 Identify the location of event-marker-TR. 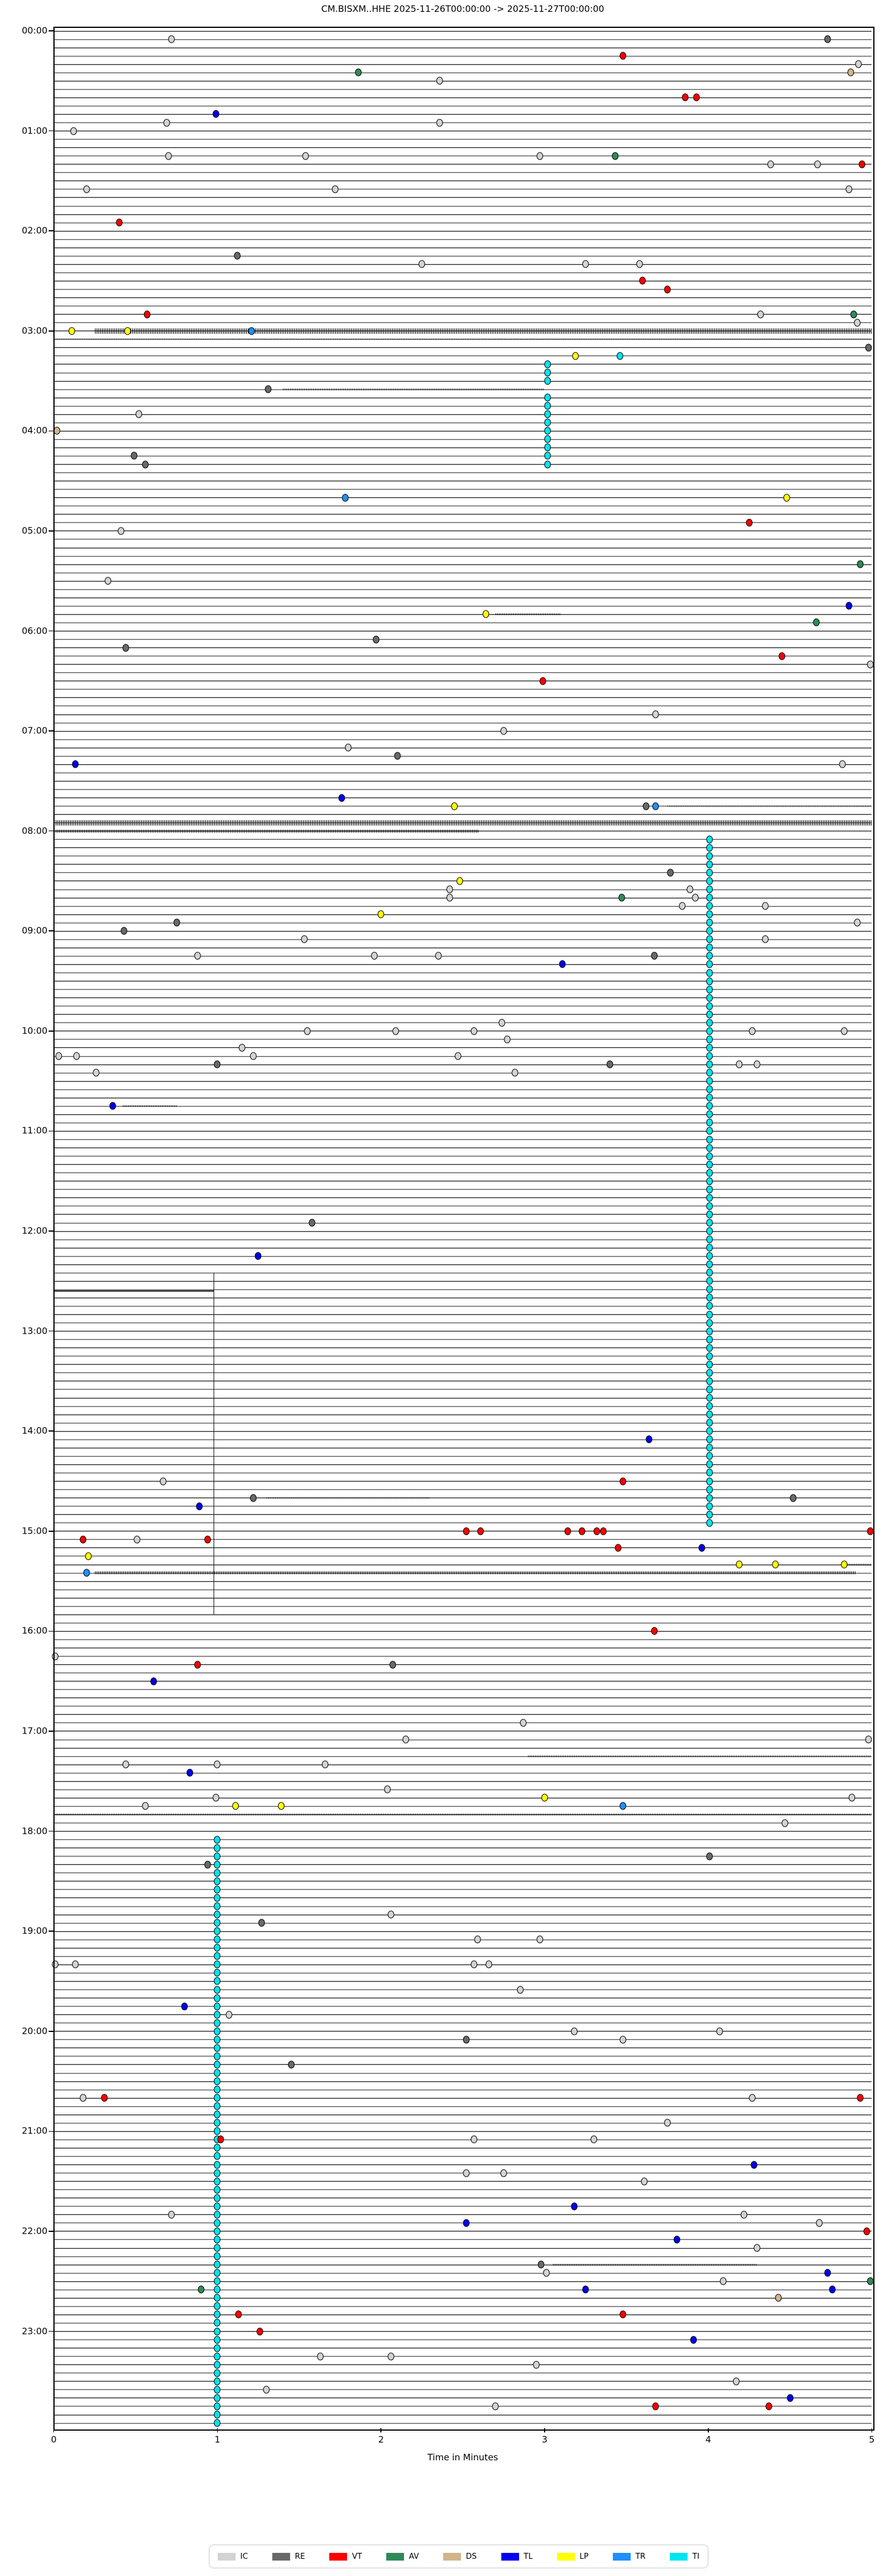
(655, 806).